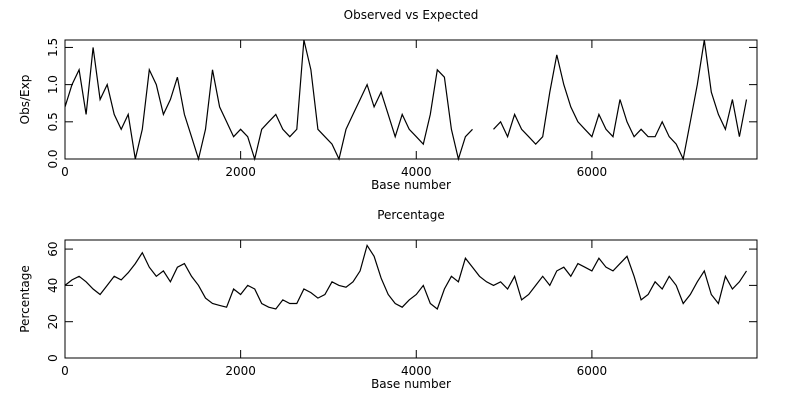  Describe the element at coordinates (25, 100) in the screenshot. I see `y-axis-label: Obs/Exp` at that location.